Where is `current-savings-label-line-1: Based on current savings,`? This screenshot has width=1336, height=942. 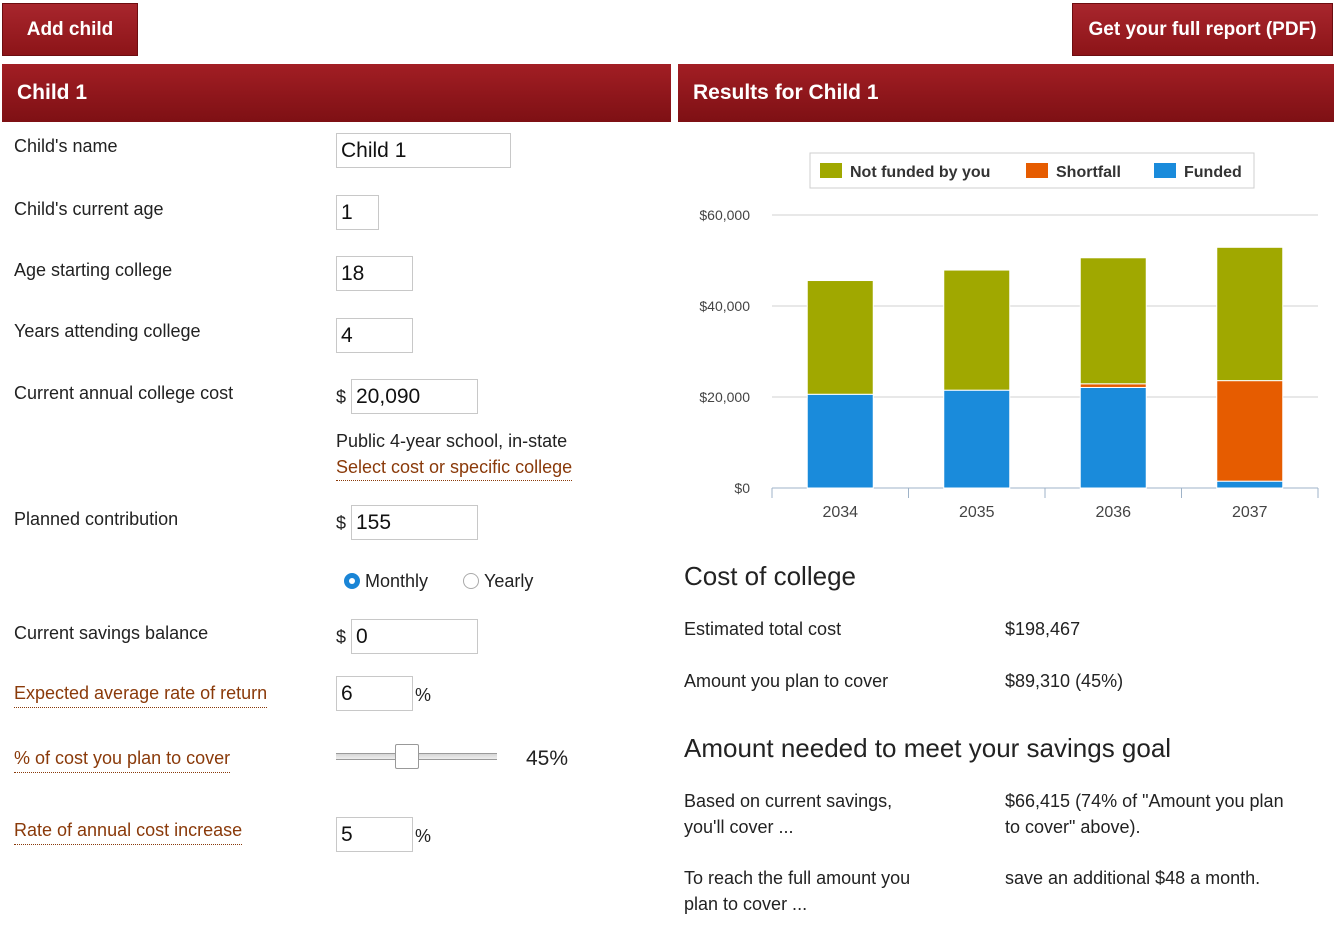 current-savings-label-line-1: Based on current savings, is located at coordinates (788, 801).